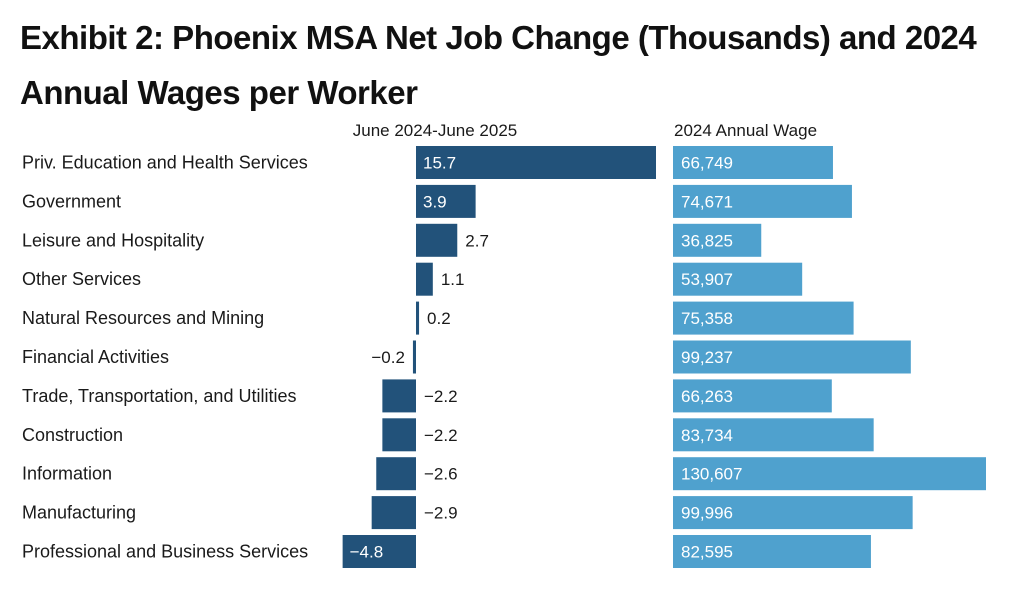  I want to click on category-label: Other Services, so click(81, 279).